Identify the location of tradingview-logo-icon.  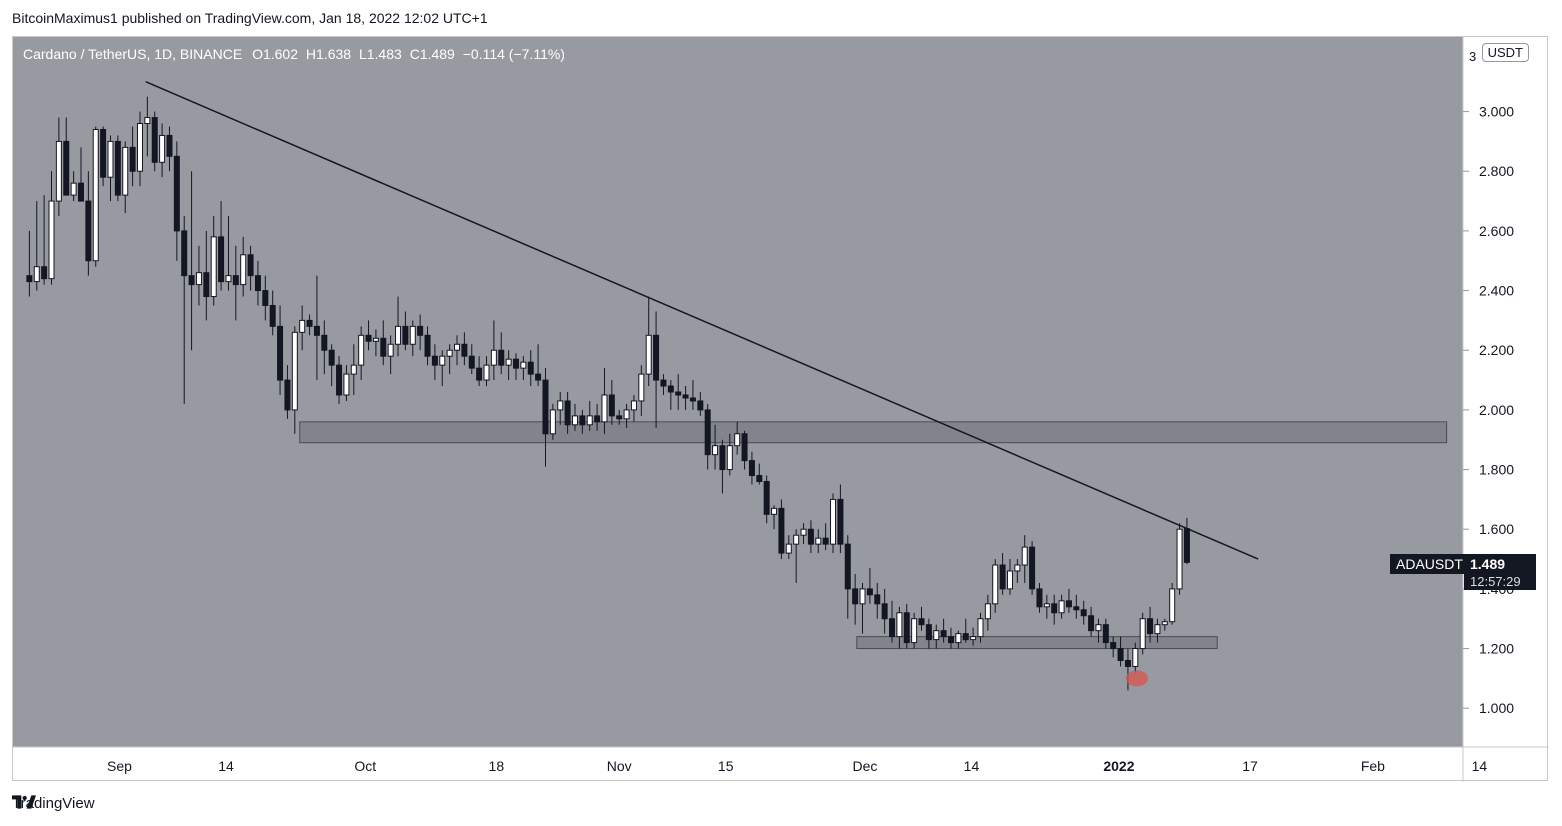
(24, 802).